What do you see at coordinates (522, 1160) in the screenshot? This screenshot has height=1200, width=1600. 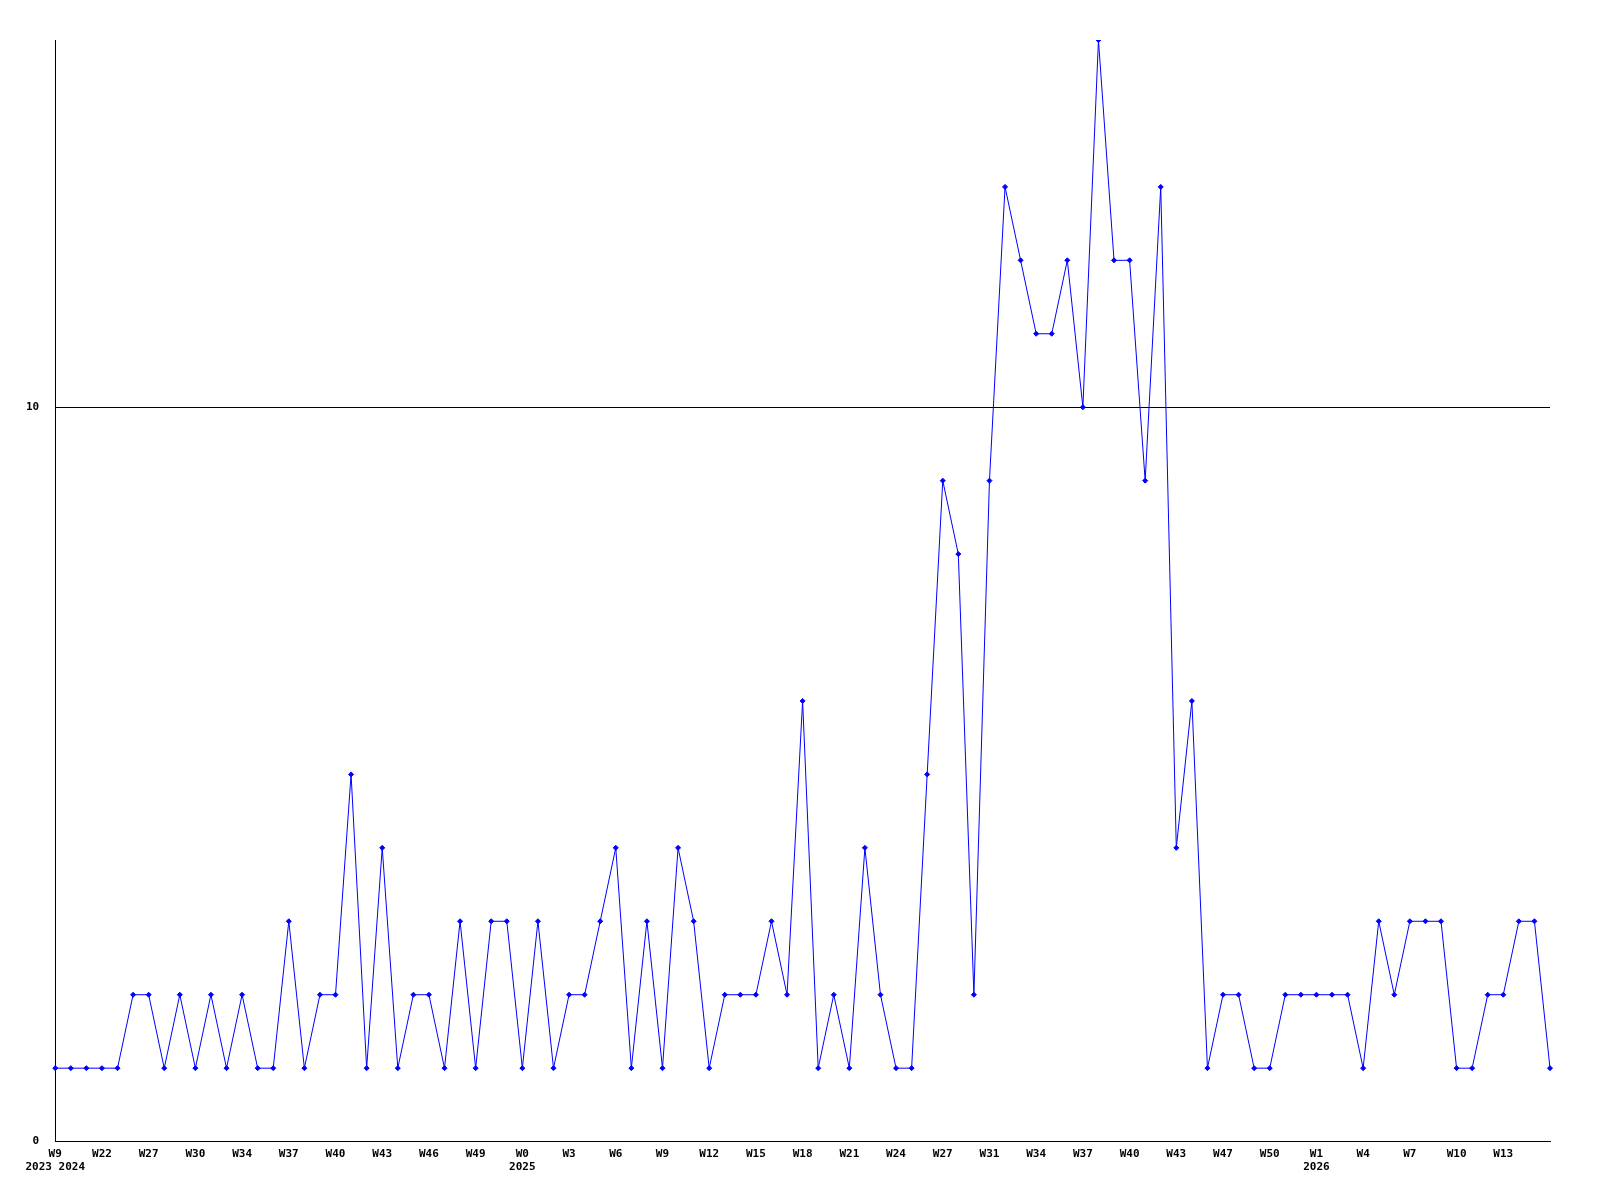 I see `x-tick-label: W0 2025` at bounding box center [522, 1160].